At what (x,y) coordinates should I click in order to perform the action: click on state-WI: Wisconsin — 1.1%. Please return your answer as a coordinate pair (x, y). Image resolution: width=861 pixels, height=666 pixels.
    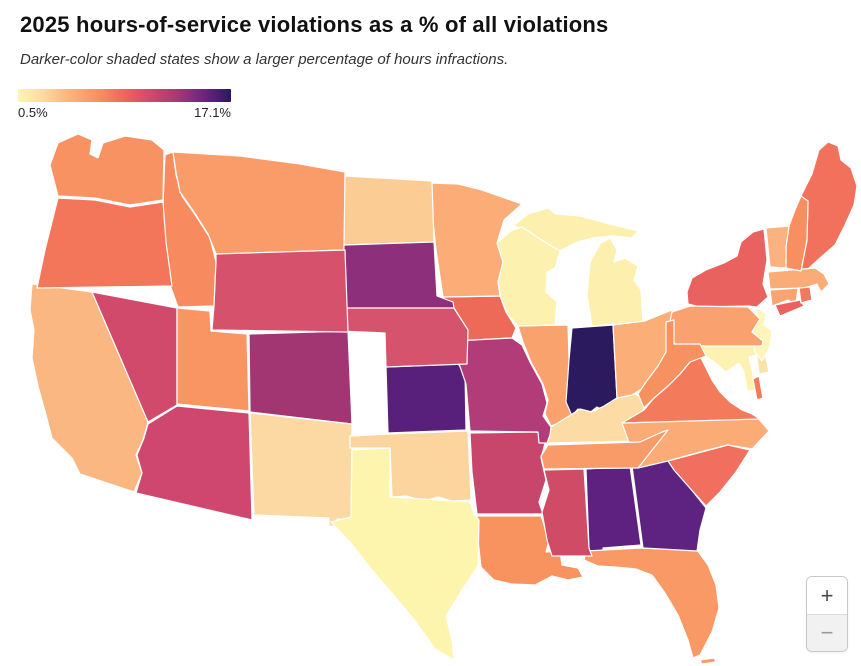
    Looking at the image, I should click on (528, 276).